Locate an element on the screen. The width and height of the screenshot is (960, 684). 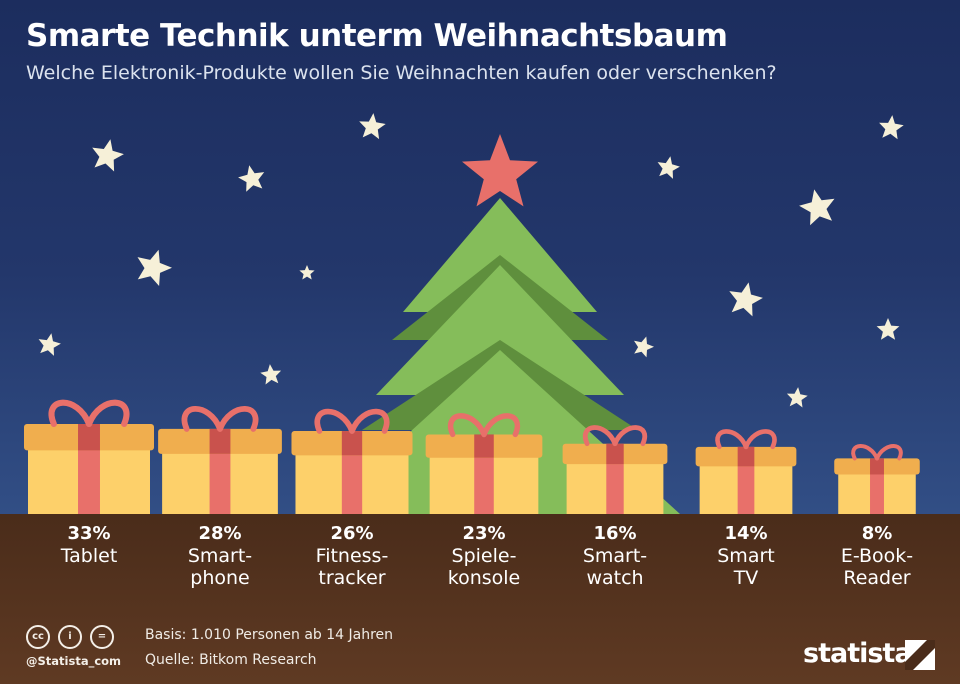
basis-note: Basis: 1.010 Personen ab 14 Jahren is located at coordinates (269, 635).